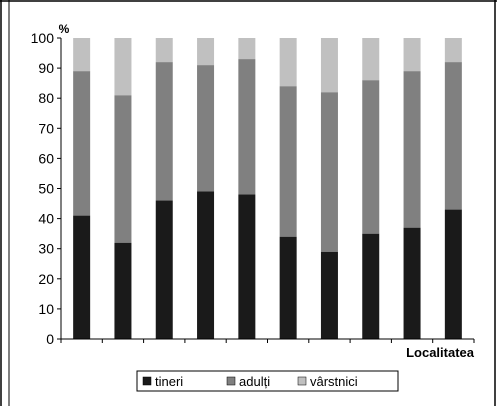 The image size is (497, 411). I want to click on bar-4-adulti, so click(206, 128).